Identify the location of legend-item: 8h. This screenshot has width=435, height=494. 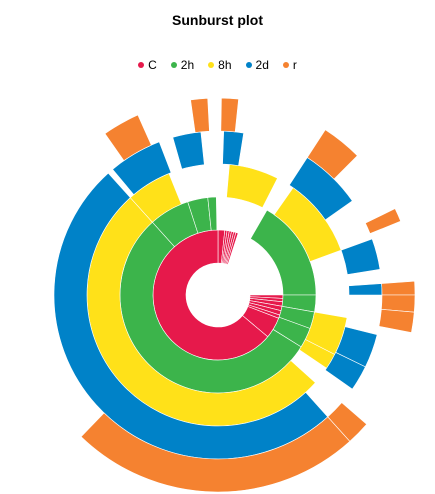
(220, 65).